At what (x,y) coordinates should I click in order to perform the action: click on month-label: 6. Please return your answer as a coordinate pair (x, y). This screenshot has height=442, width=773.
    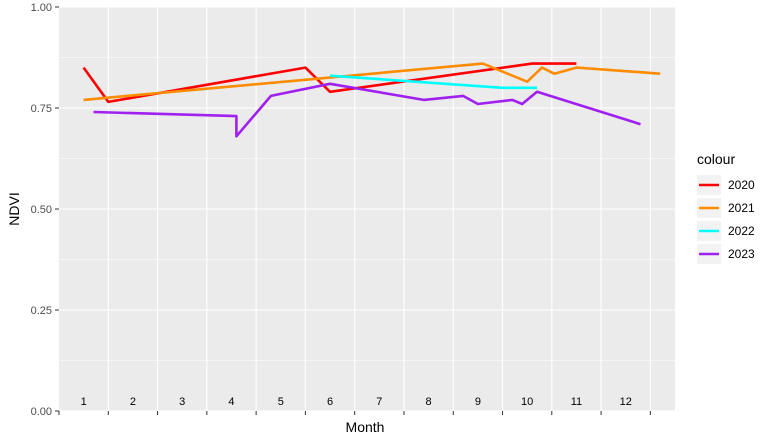
    Looking at the image, I should click on (330, 402).